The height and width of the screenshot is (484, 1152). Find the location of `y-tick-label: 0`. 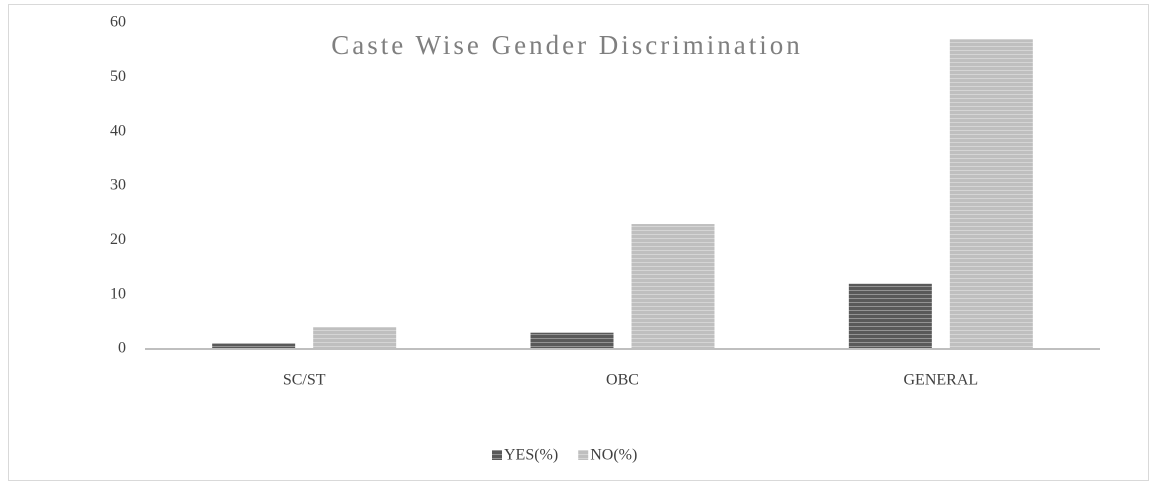

y-tick-label: 0 is located at coordinates (122, 348).